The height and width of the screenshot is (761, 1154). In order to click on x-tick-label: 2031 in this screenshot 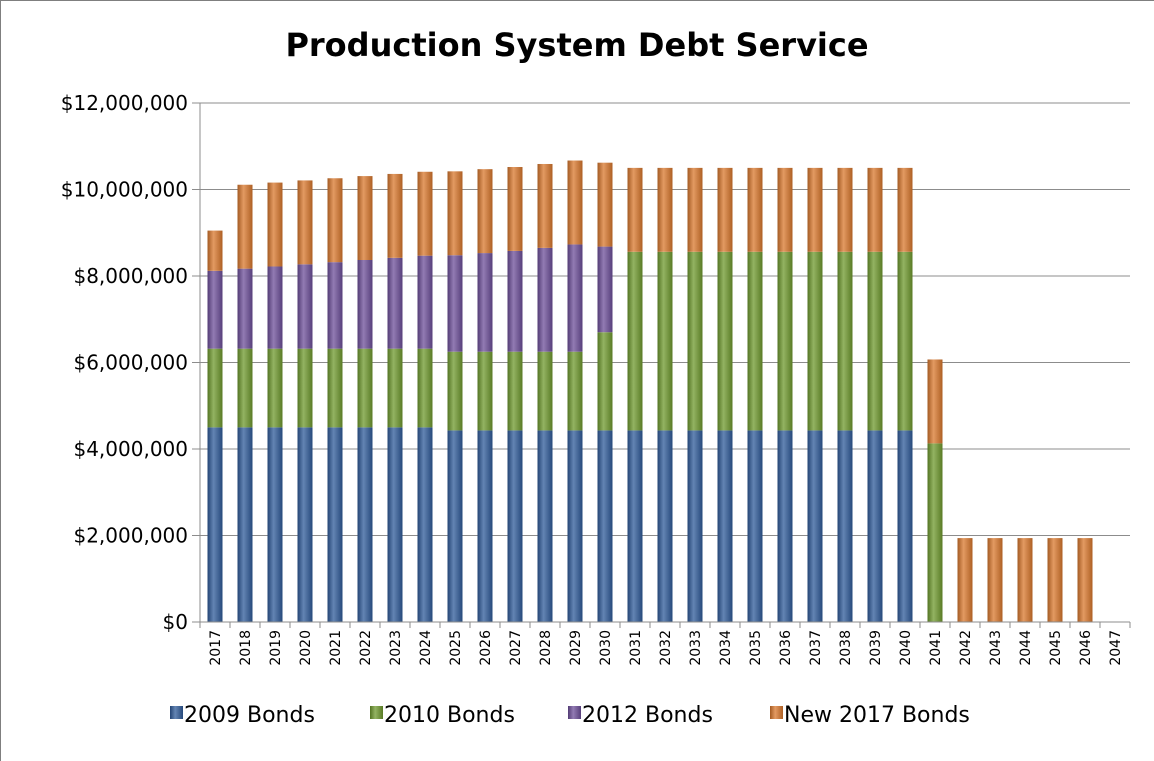, I will do `click(636, 648)`.